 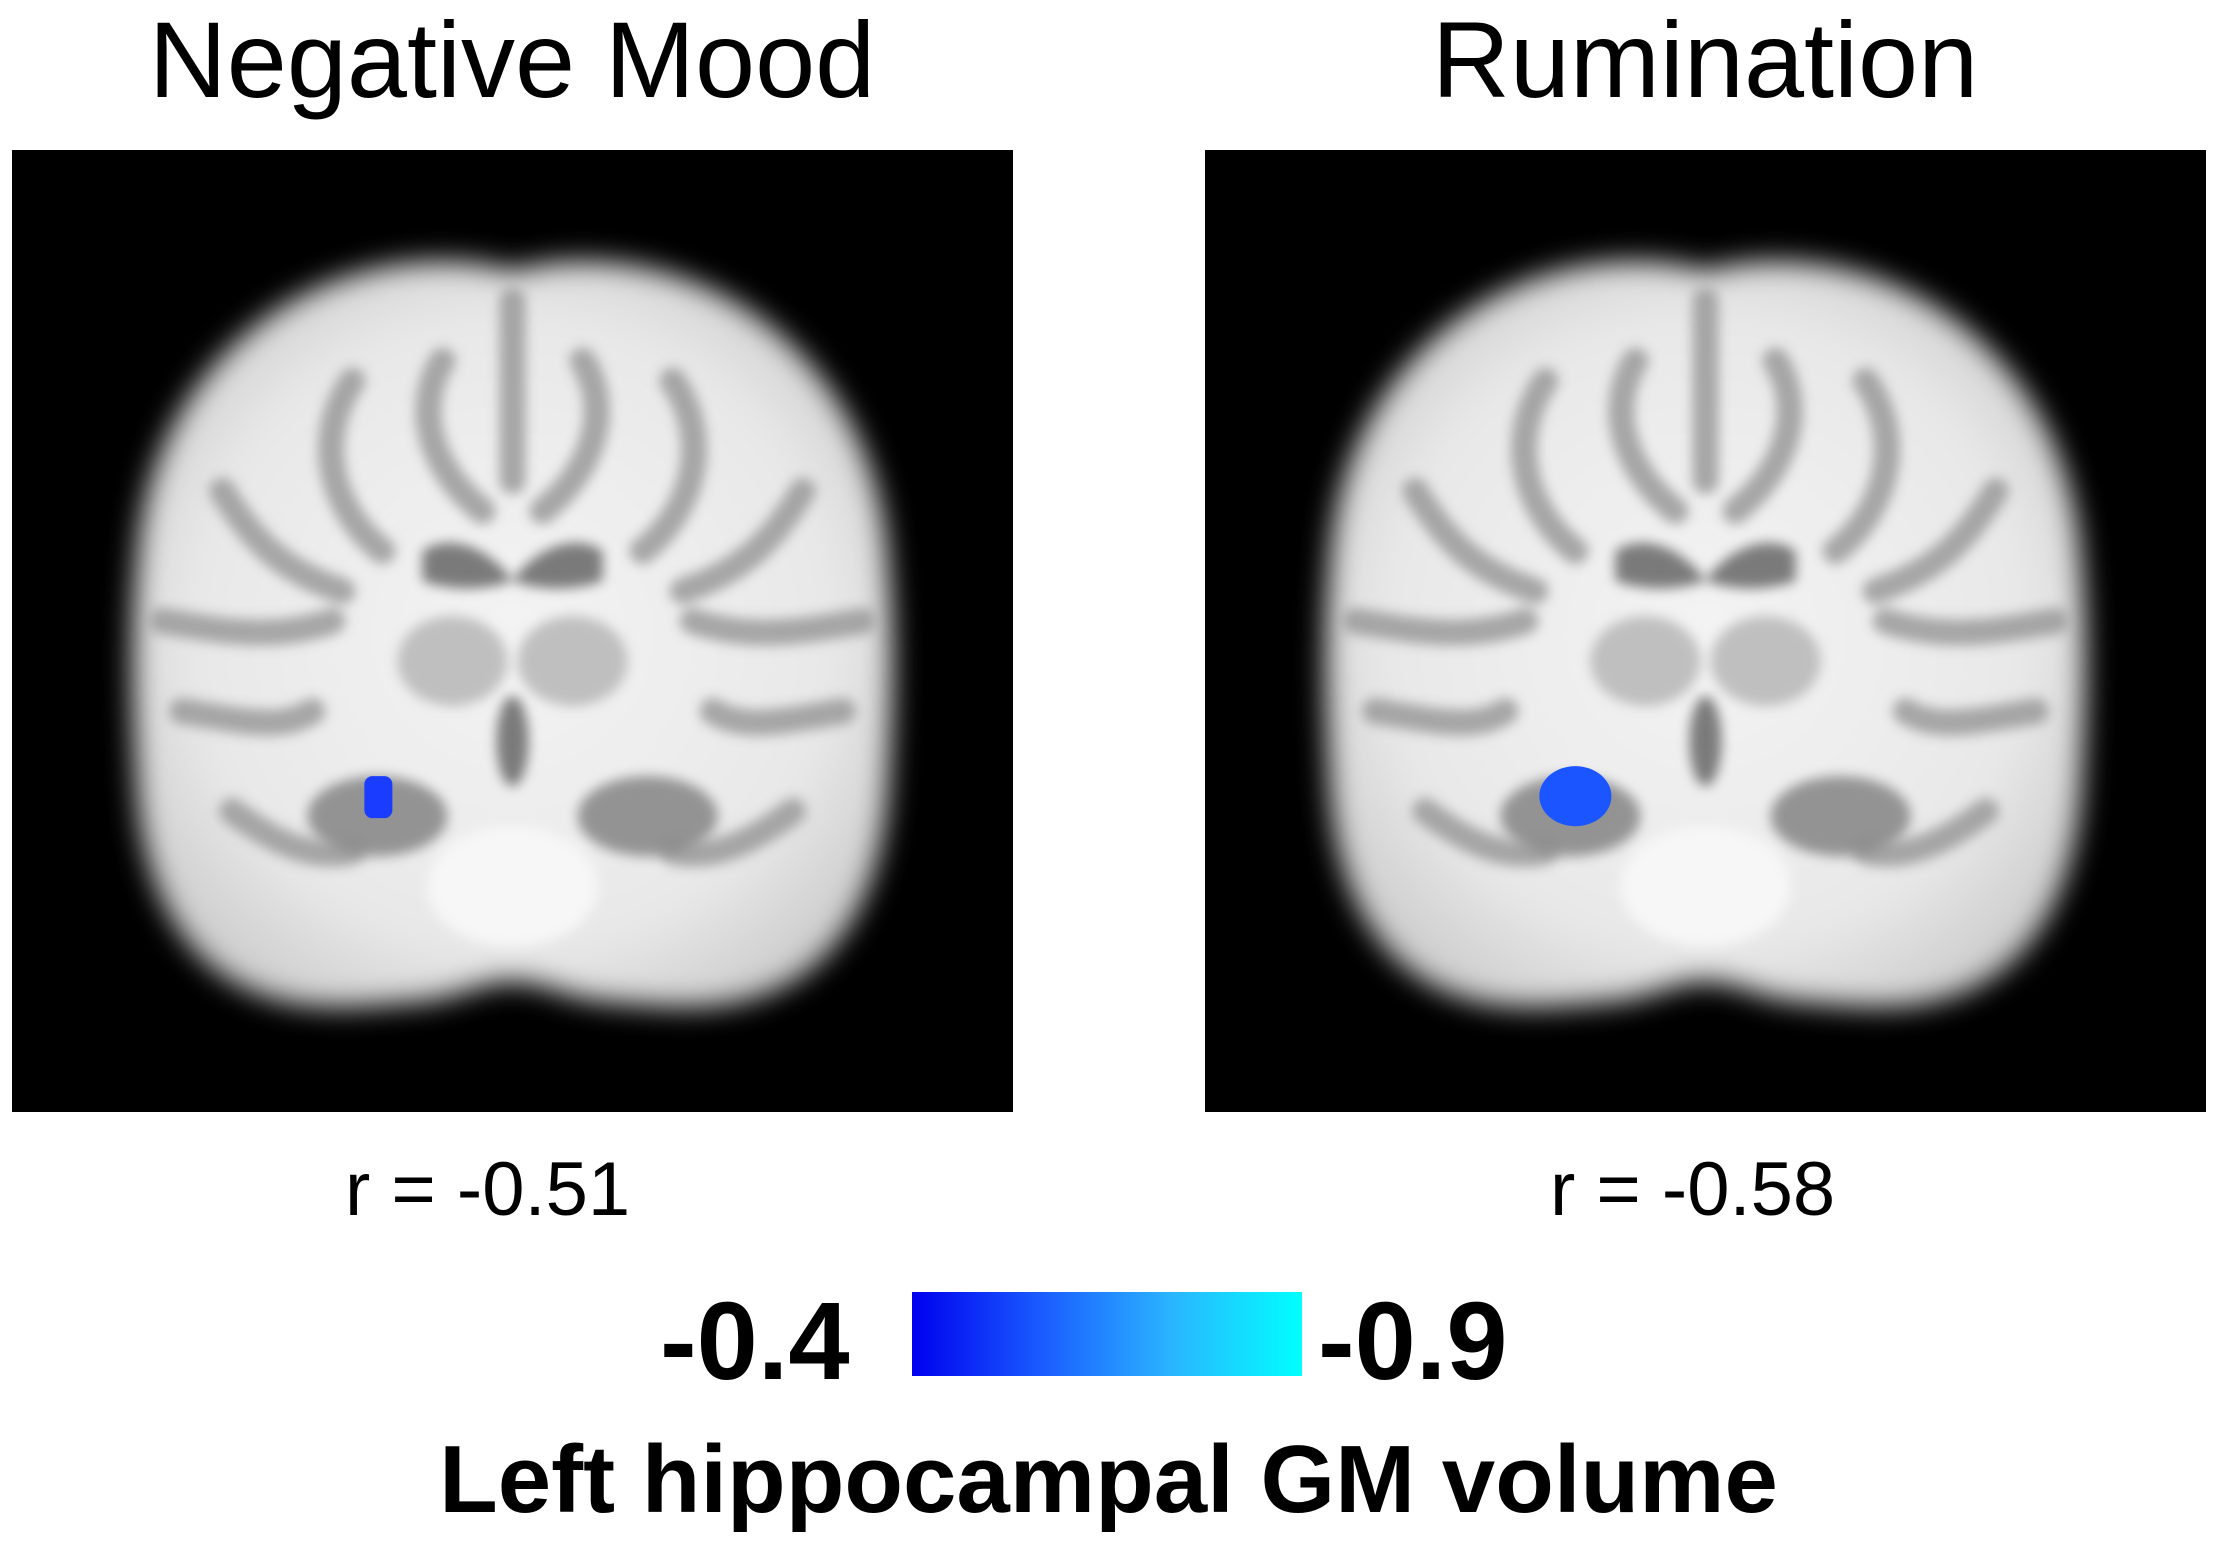 What do you see at coordinates (1705, 60) in the screenshot?
I see `panel-title-rumination: Rumination` at bounding box center [1705, 60].